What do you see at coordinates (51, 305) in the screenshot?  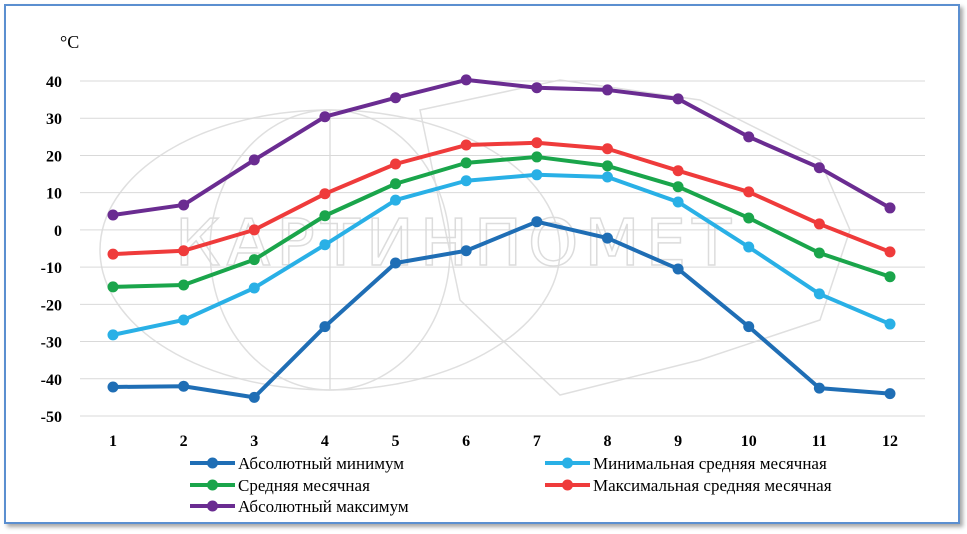 I see `y-tick-label: -20` at bounding box center [51, 305].